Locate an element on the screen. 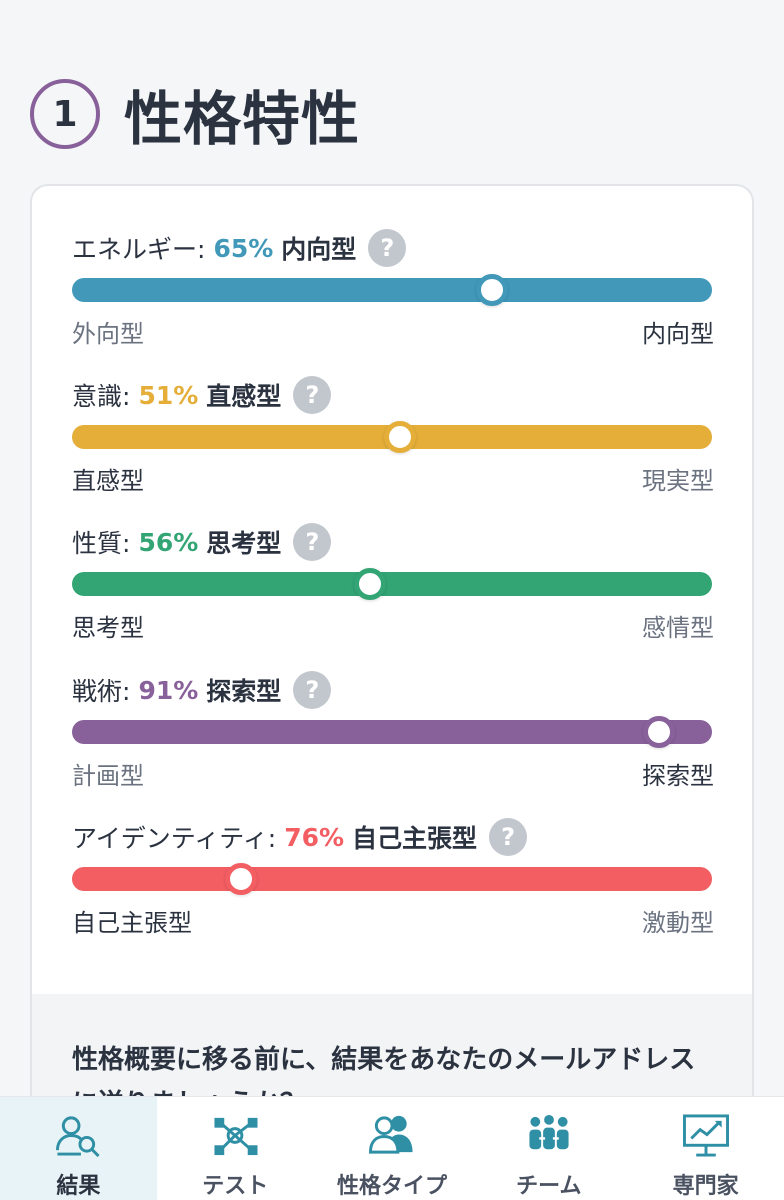 This screenshot has height=1200, width=784. trait-identity: アイデンティティ: 76% 自己主張型 ? 自己主張型 激動型 is located at coordinates (393, 877).